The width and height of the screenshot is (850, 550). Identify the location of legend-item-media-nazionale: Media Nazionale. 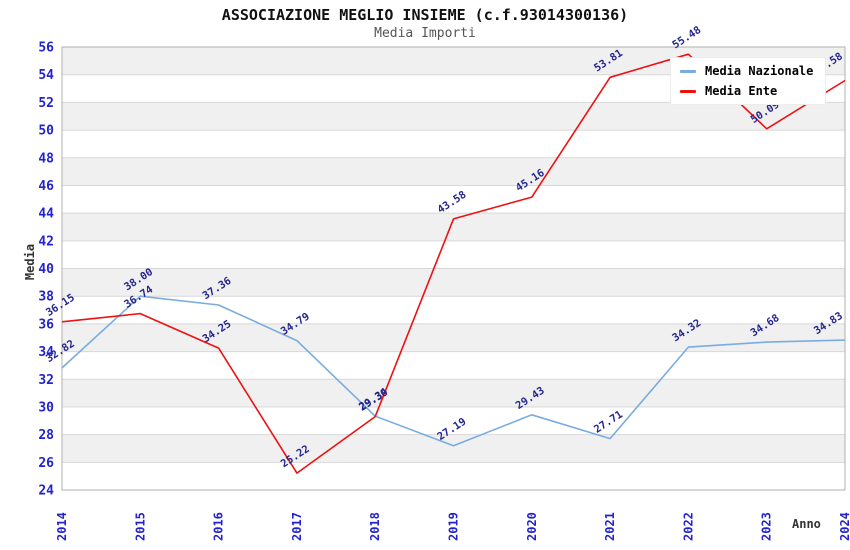
(746, 71).